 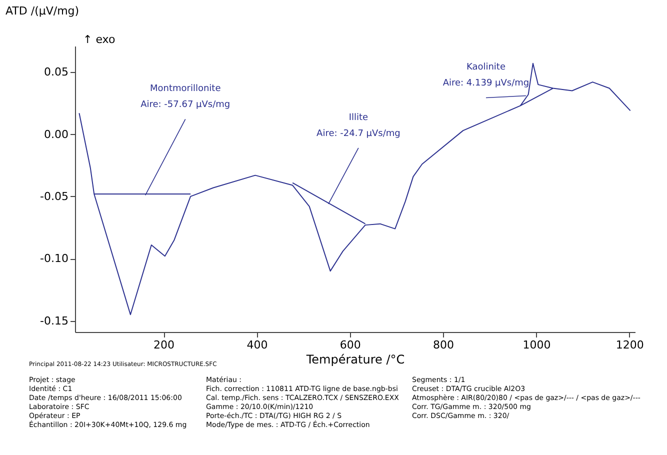 I want to click on y-tick-label: 0.00, so click(x=56, y=134).